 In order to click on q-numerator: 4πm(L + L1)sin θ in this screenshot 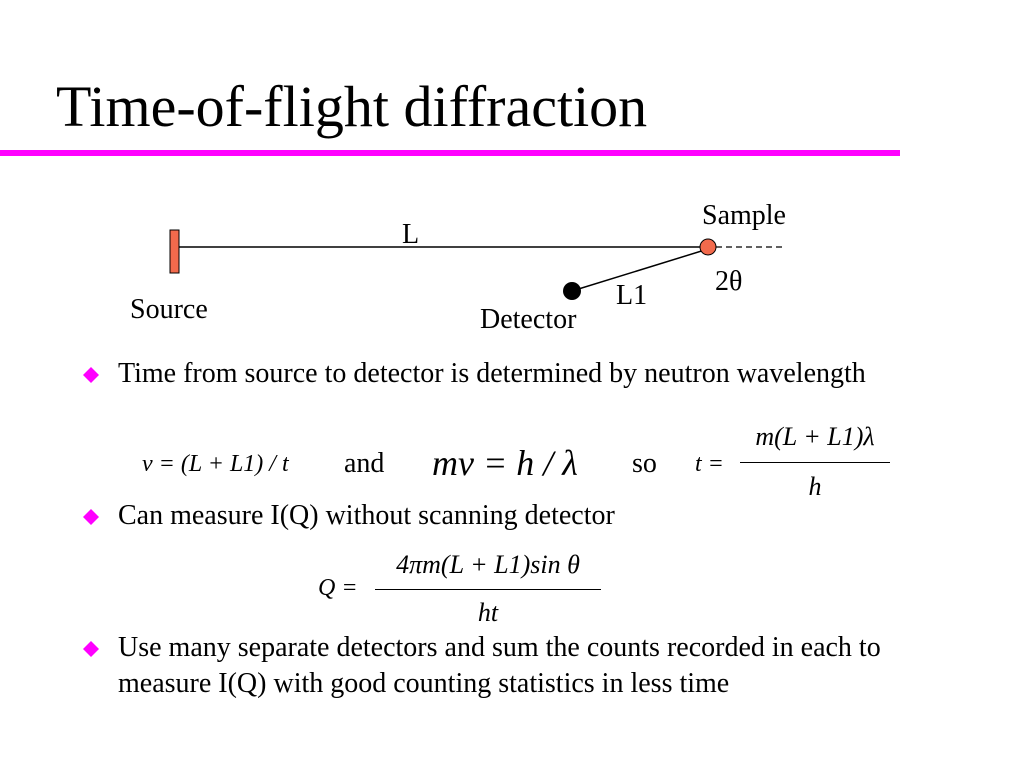, I will do `click(488, 564)`.